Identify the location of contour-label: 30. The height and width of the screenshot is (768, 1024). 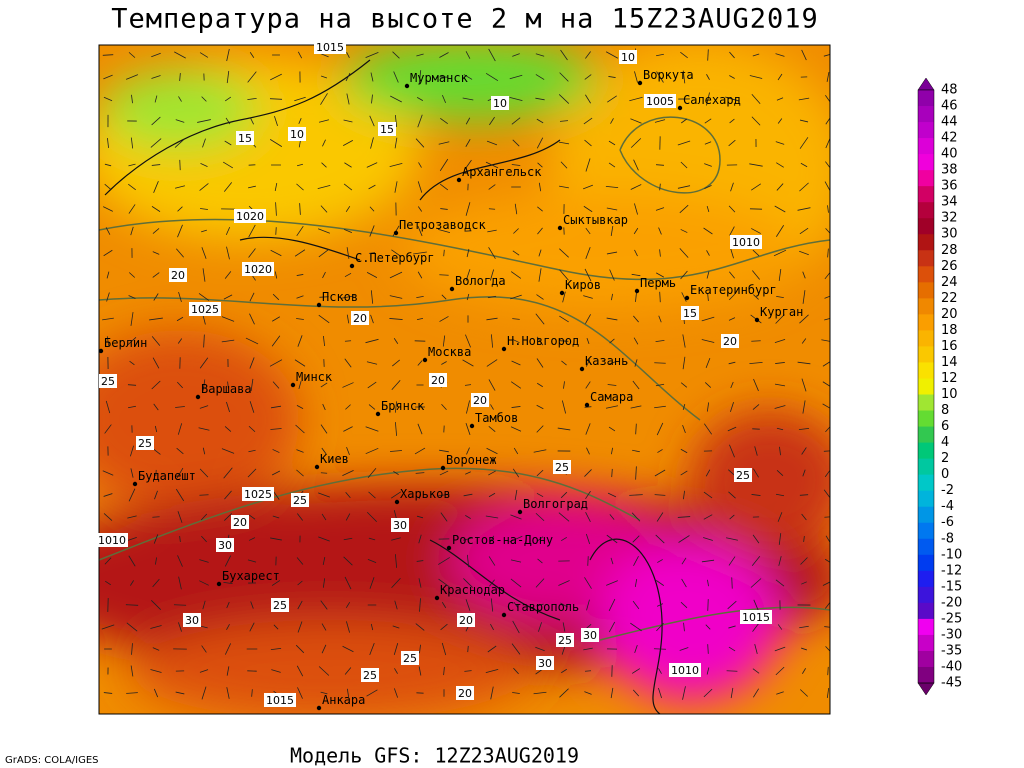
(225, 545).